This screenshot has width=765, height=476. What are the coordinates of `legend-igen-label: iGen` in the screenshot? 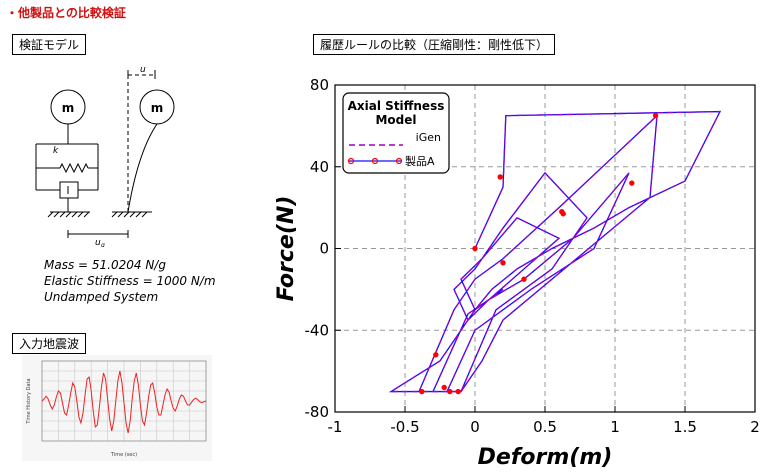 It's located at (428, 137).